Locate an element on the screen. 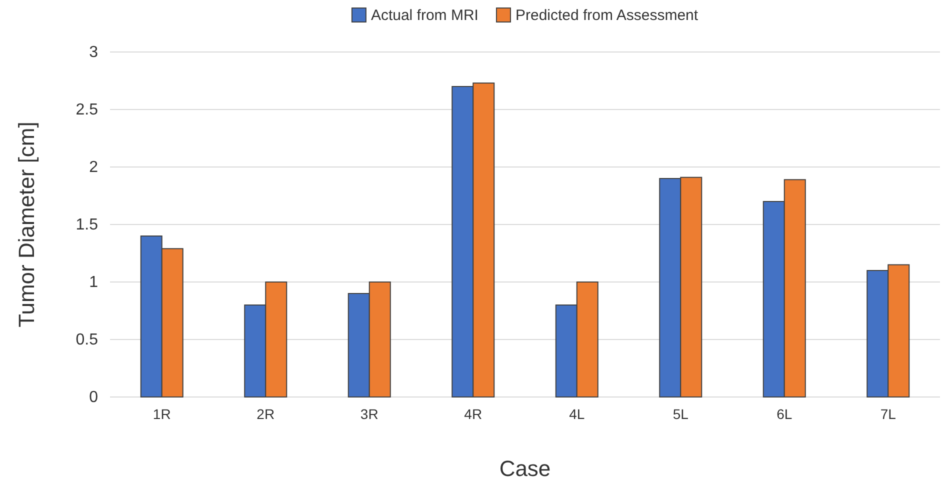 This screenshot has height=485, width=947. x-axis-title: Case is located at coordinates (525, 468).